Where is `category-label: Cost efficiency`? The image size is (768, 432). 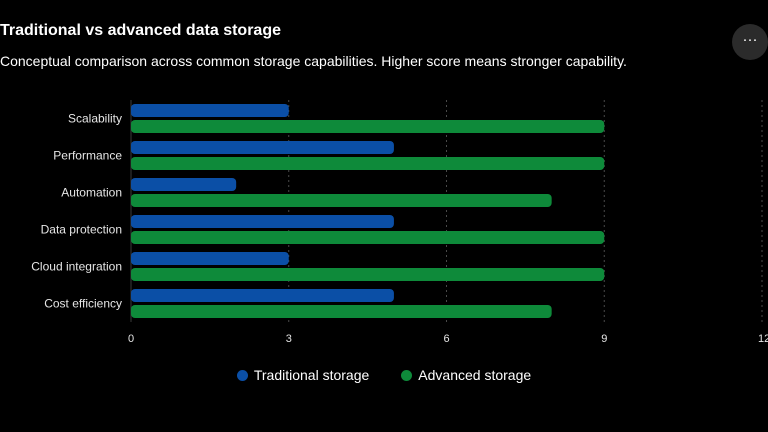
category-label: Cost efficiency is located at coordinates (83, 304).